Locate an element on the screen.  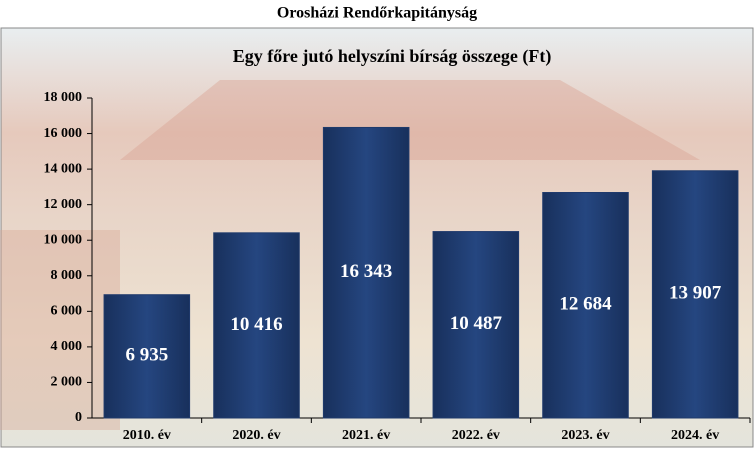
y-tick-label: 10 000 is located at coordinates (63, 239).